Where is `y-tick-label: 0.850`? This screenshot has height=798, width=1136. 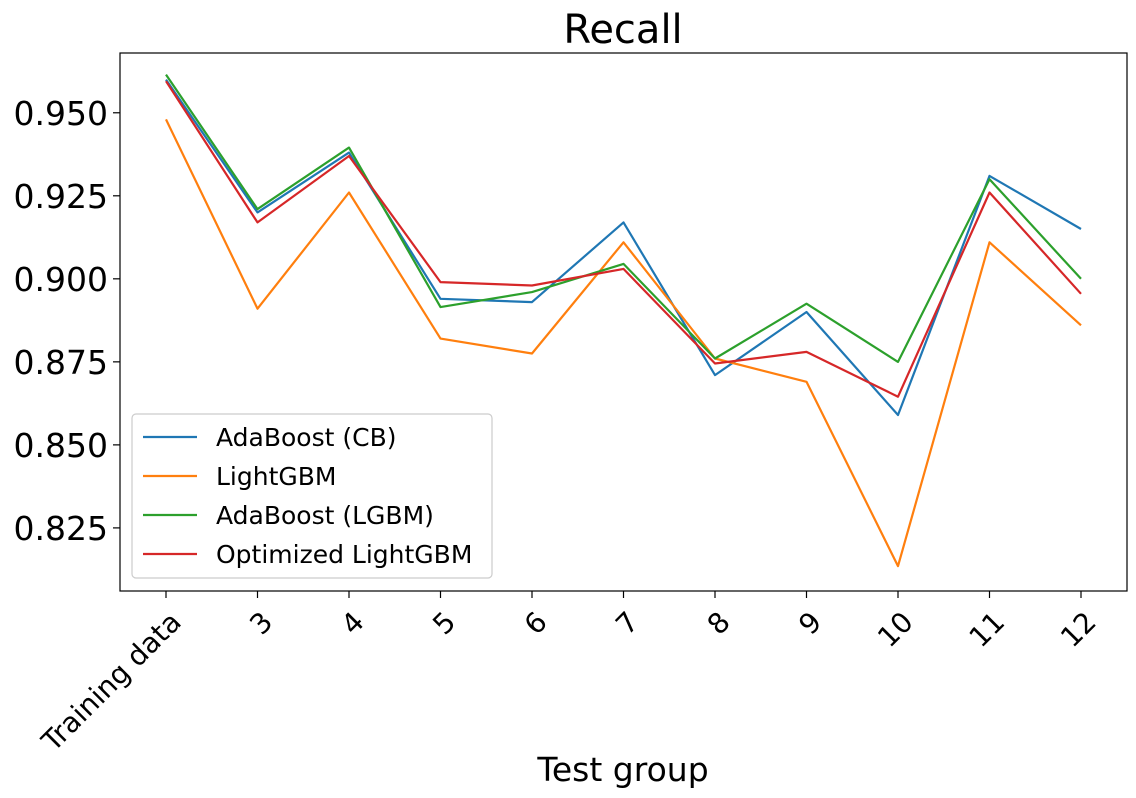 y-tick-label: 0.850 is located at coordinates (61, 445).